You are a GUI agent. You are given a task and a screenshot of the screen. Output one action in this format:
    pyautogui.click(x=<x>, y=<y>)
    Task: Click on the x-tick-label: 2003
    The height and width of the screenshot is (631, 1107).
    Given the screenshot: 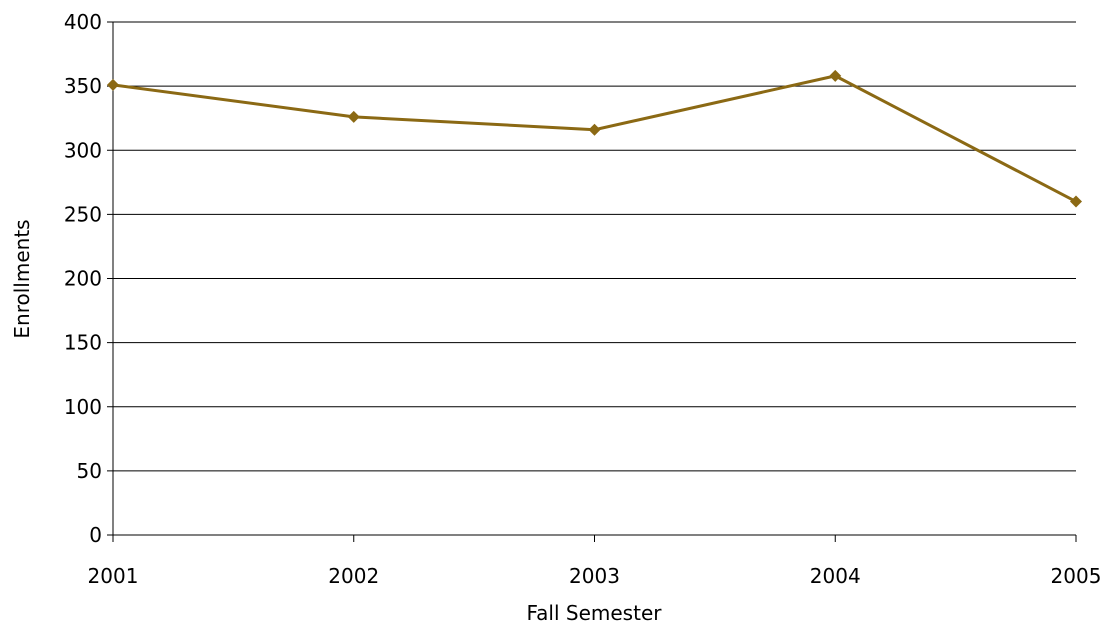 What is the action you would take?
    pyautogui.click(x=594, y=576)
    